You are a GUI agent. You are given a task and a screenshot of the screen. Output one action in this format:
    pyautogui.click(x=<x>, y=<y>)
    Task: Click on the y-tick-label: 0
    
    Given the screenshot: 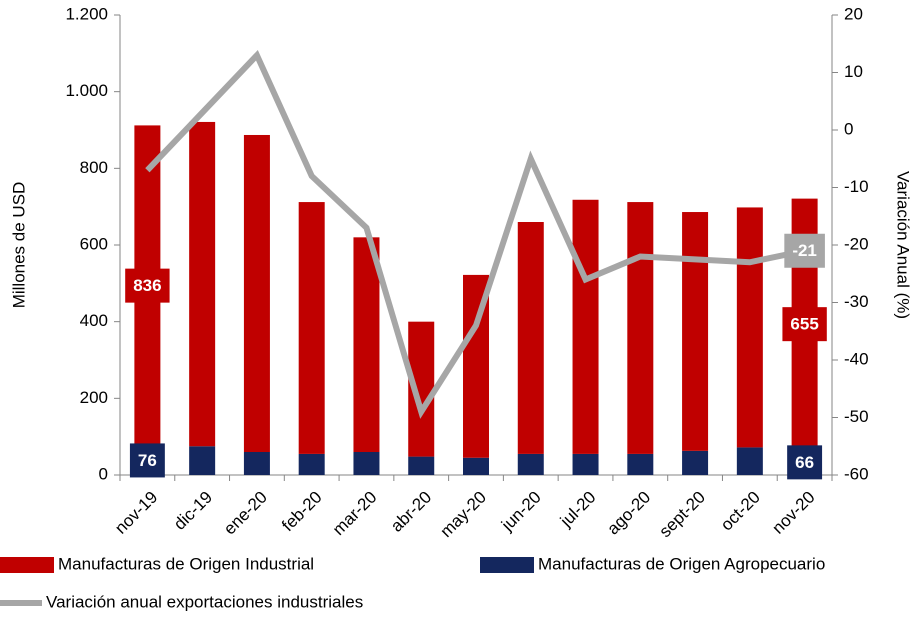 What is the action you would take?
    pyautogui.click(x=103, y=473)
    